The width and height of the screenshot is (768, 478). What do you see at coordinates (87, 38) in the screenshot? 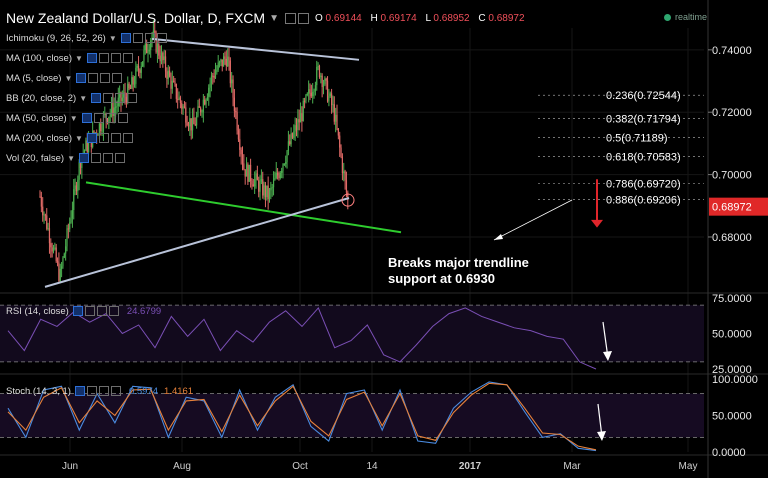
I see `indicator-row-ichimoku: Ichimoku (9, 26, 52, 26) ▼` at bounding box center [87, 38].